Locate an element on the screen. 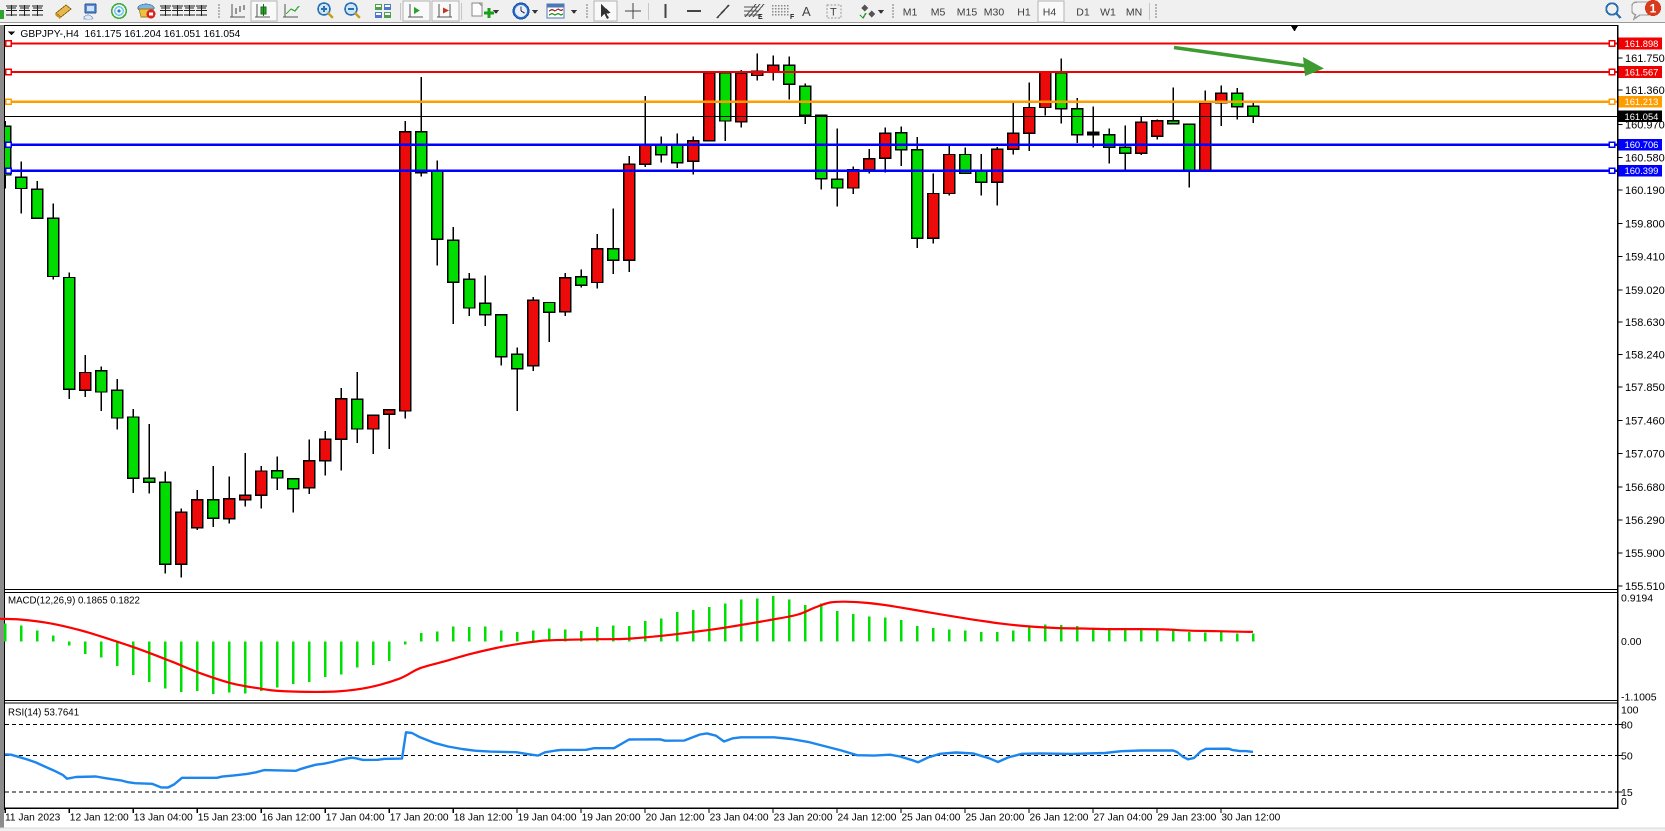 The width and height of the screenshot is (1665, 831). svg-text: 23 Jan 20:00 is located at coordinates (803, 818).